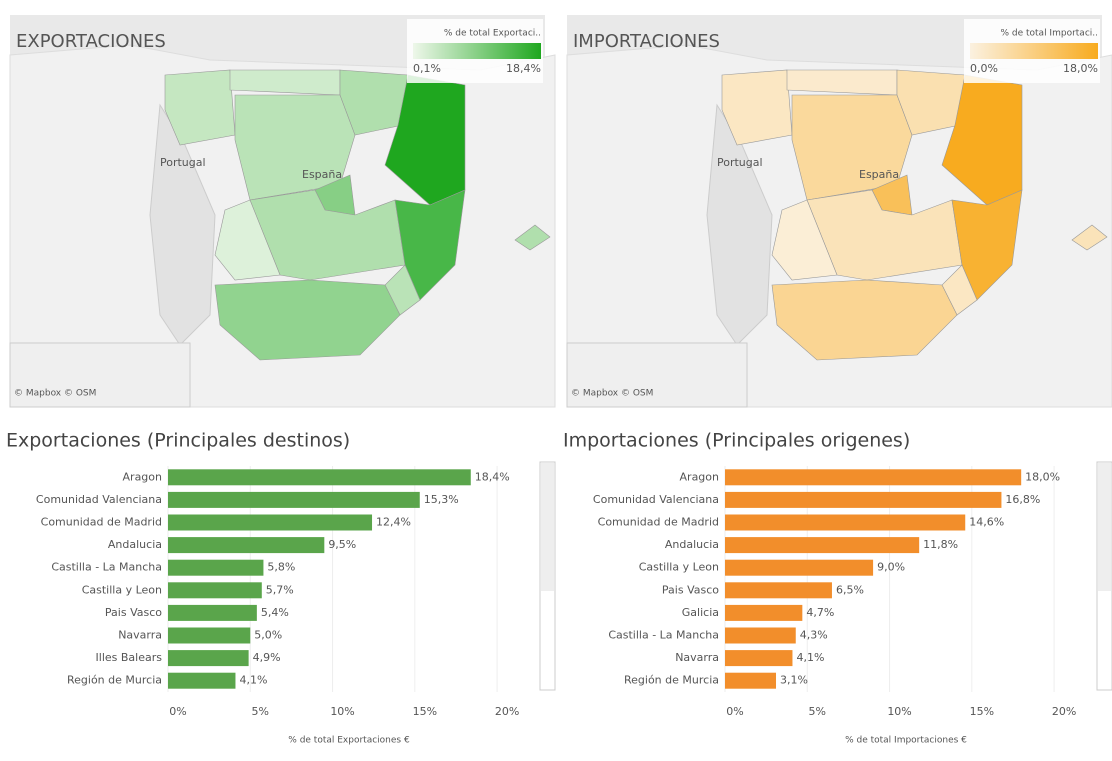  I want to click on scroll-thumb, so click(1104, 527).